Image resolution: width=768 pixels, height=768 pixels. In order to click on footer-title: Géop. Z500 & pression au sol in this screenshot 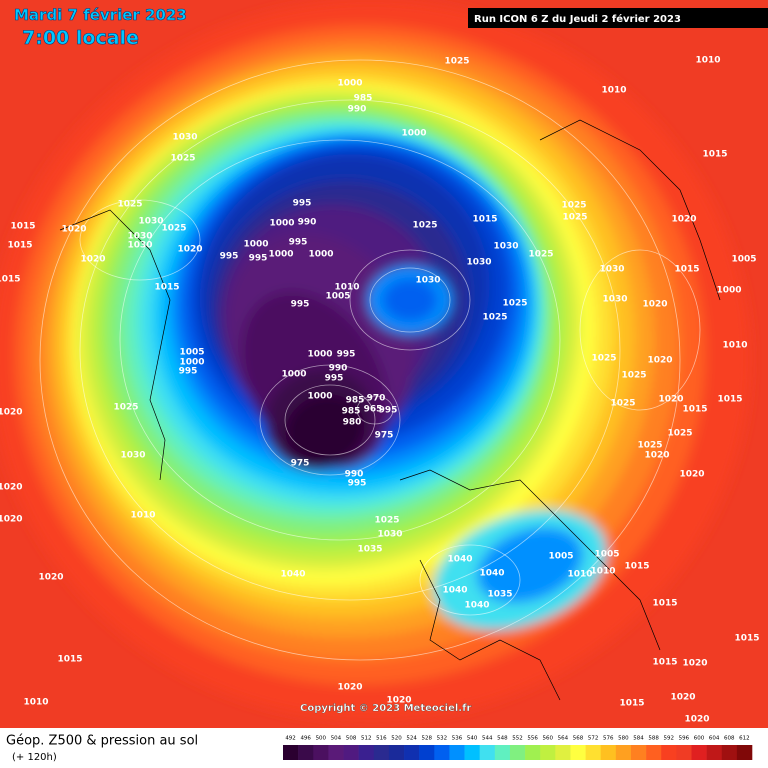, I will do `click(102, 741)`.